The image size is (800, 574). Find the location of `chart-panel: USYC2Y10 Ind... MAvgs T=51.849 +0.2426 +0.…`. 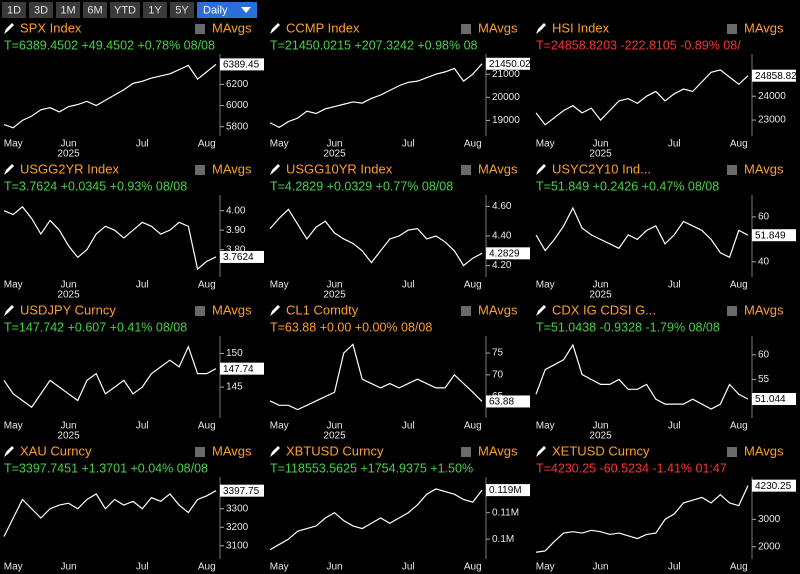

chart-panel: USYC2Y10 Ind... MAvgs T=51.849 +0.2426 +0.… is located at coordinates (665, 231).